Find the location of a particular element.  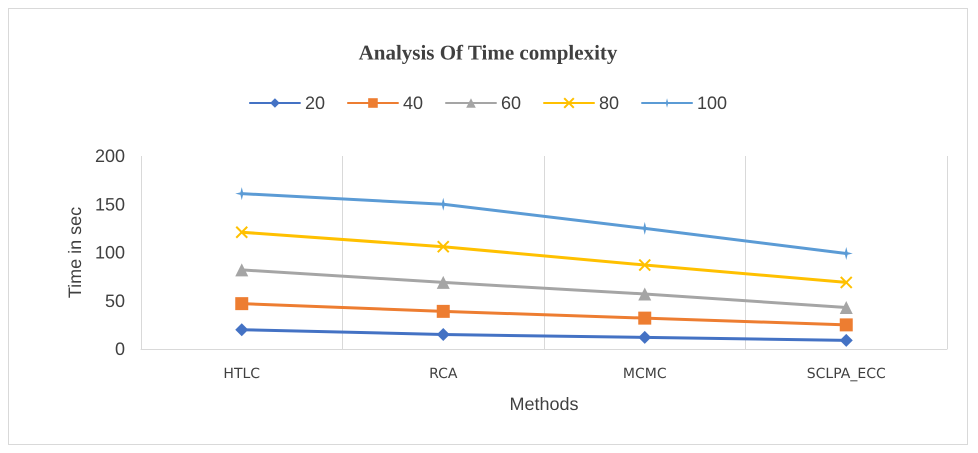

legend-label: 80 is located at coordinates (609, 103).